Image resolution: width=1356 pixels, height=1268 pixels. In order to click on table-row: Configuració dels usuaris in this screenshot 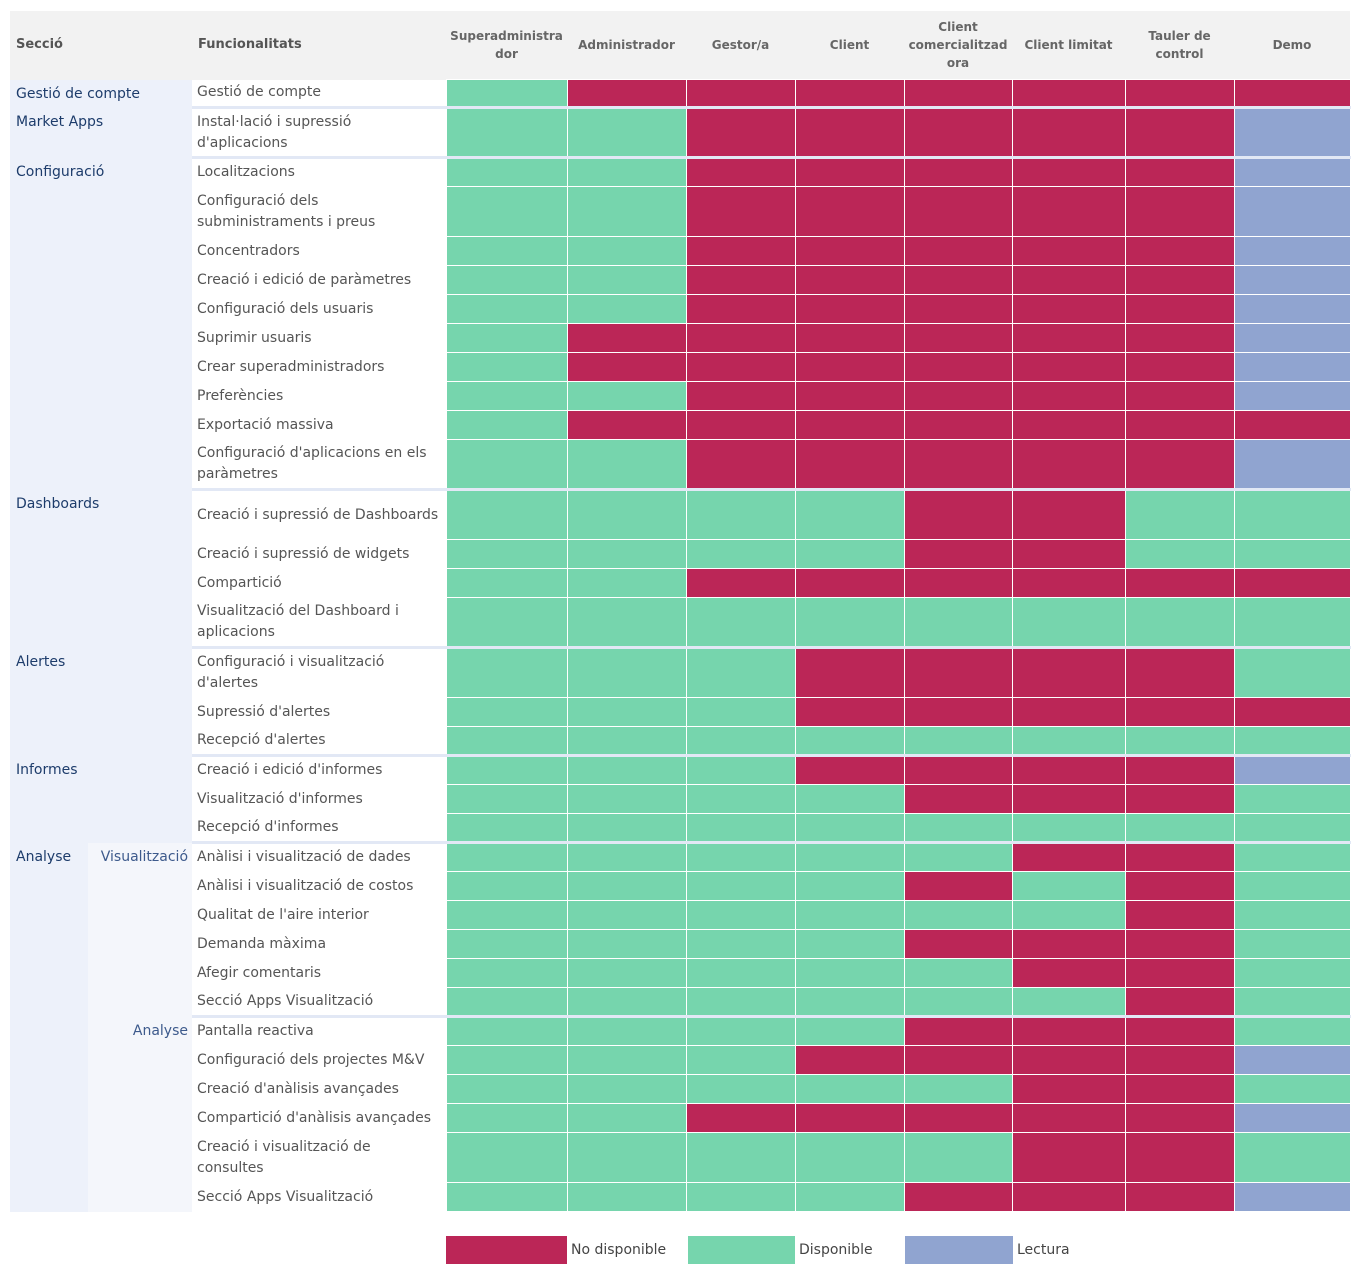, I will do `click(680, 309)`.